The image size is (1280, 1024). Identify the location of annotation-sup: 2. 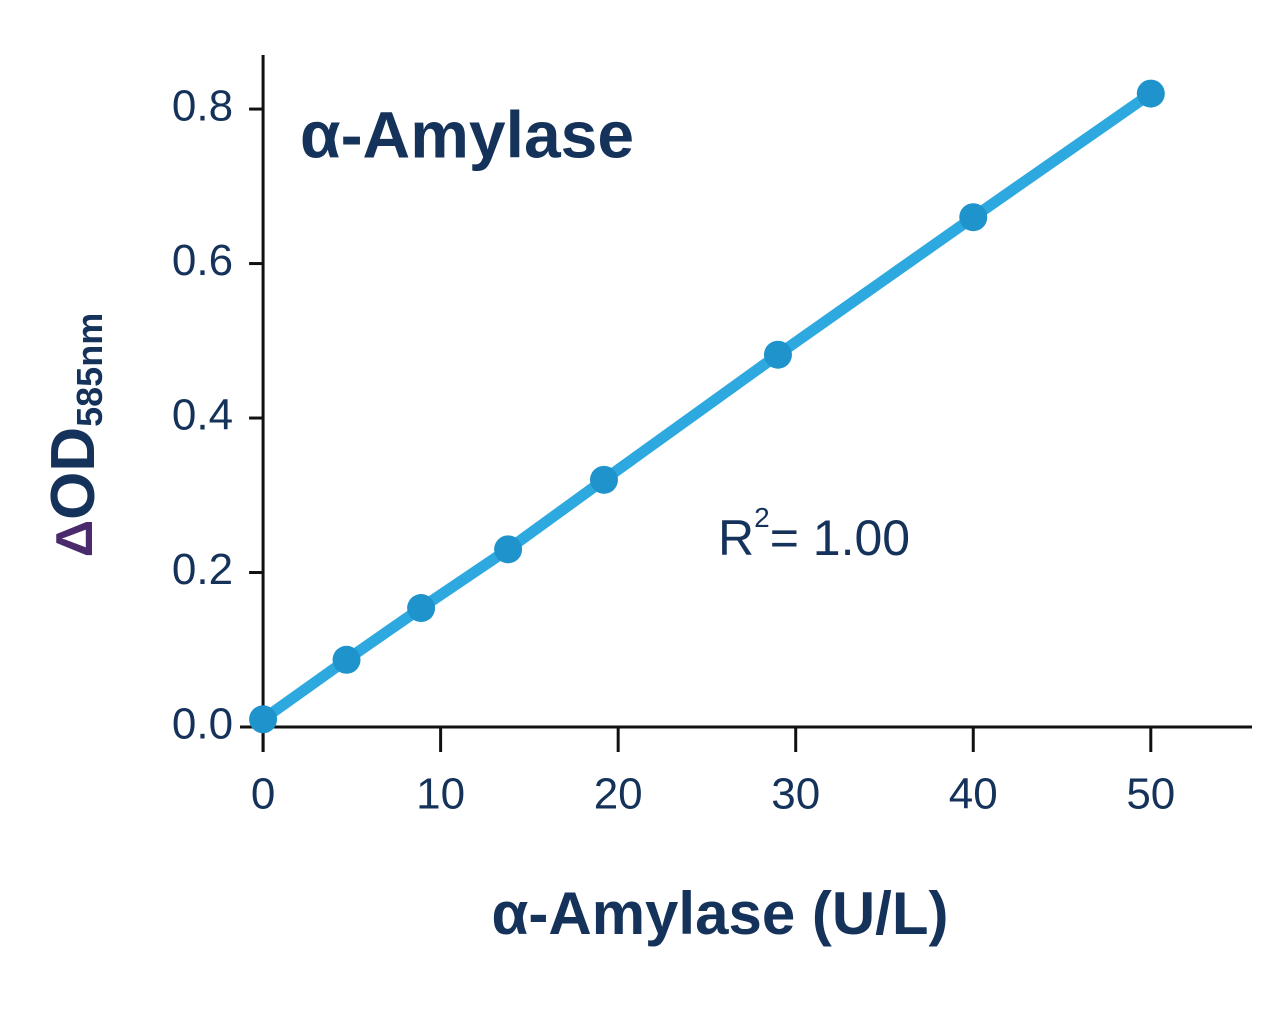
(762, 517).